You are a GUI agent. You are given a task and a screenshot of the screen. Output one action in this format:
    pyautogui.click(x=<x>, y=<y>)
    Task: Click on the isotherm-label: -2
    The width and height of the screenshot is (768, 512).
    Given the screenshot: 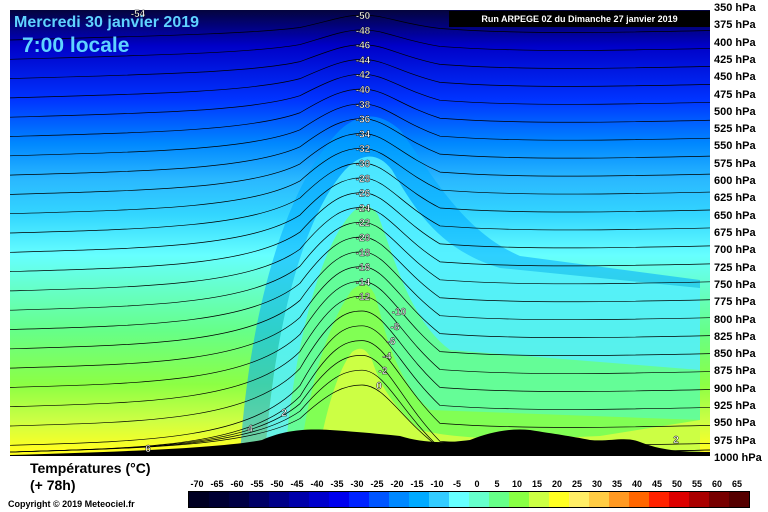 What is the action you would take?
    pyautogui.click(x=383, y=371)
    